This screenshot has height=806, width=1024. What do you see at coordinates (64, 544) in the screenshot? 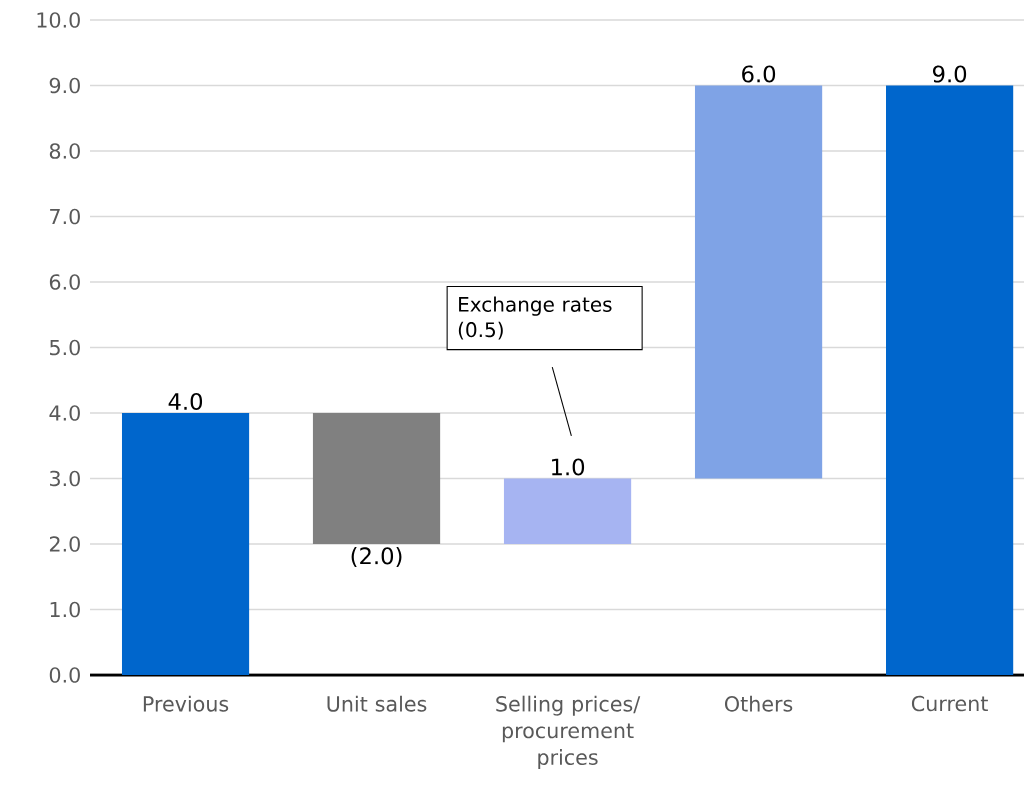
I see `y-tick-label: 2.0` at bounding box center [64, 544].